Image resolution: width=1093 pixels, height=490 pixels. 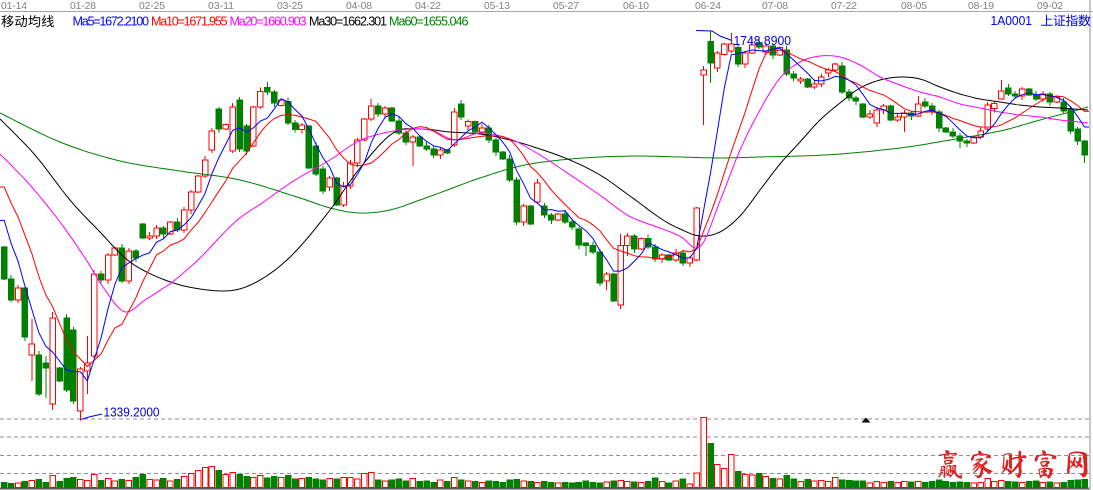 I want to click on svg-text: 07-22, so click(x=844, y=6).